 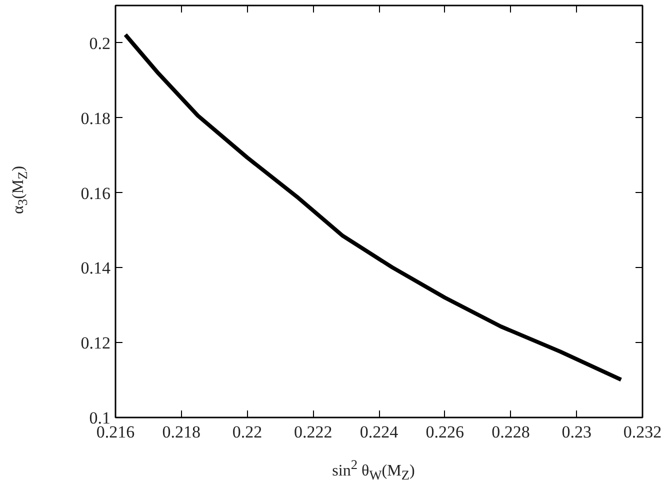 What do you see at coordinates (95, 343) in the screenshot?
I see `y-tick-label: 0.12` at bounding box center [95, 343].